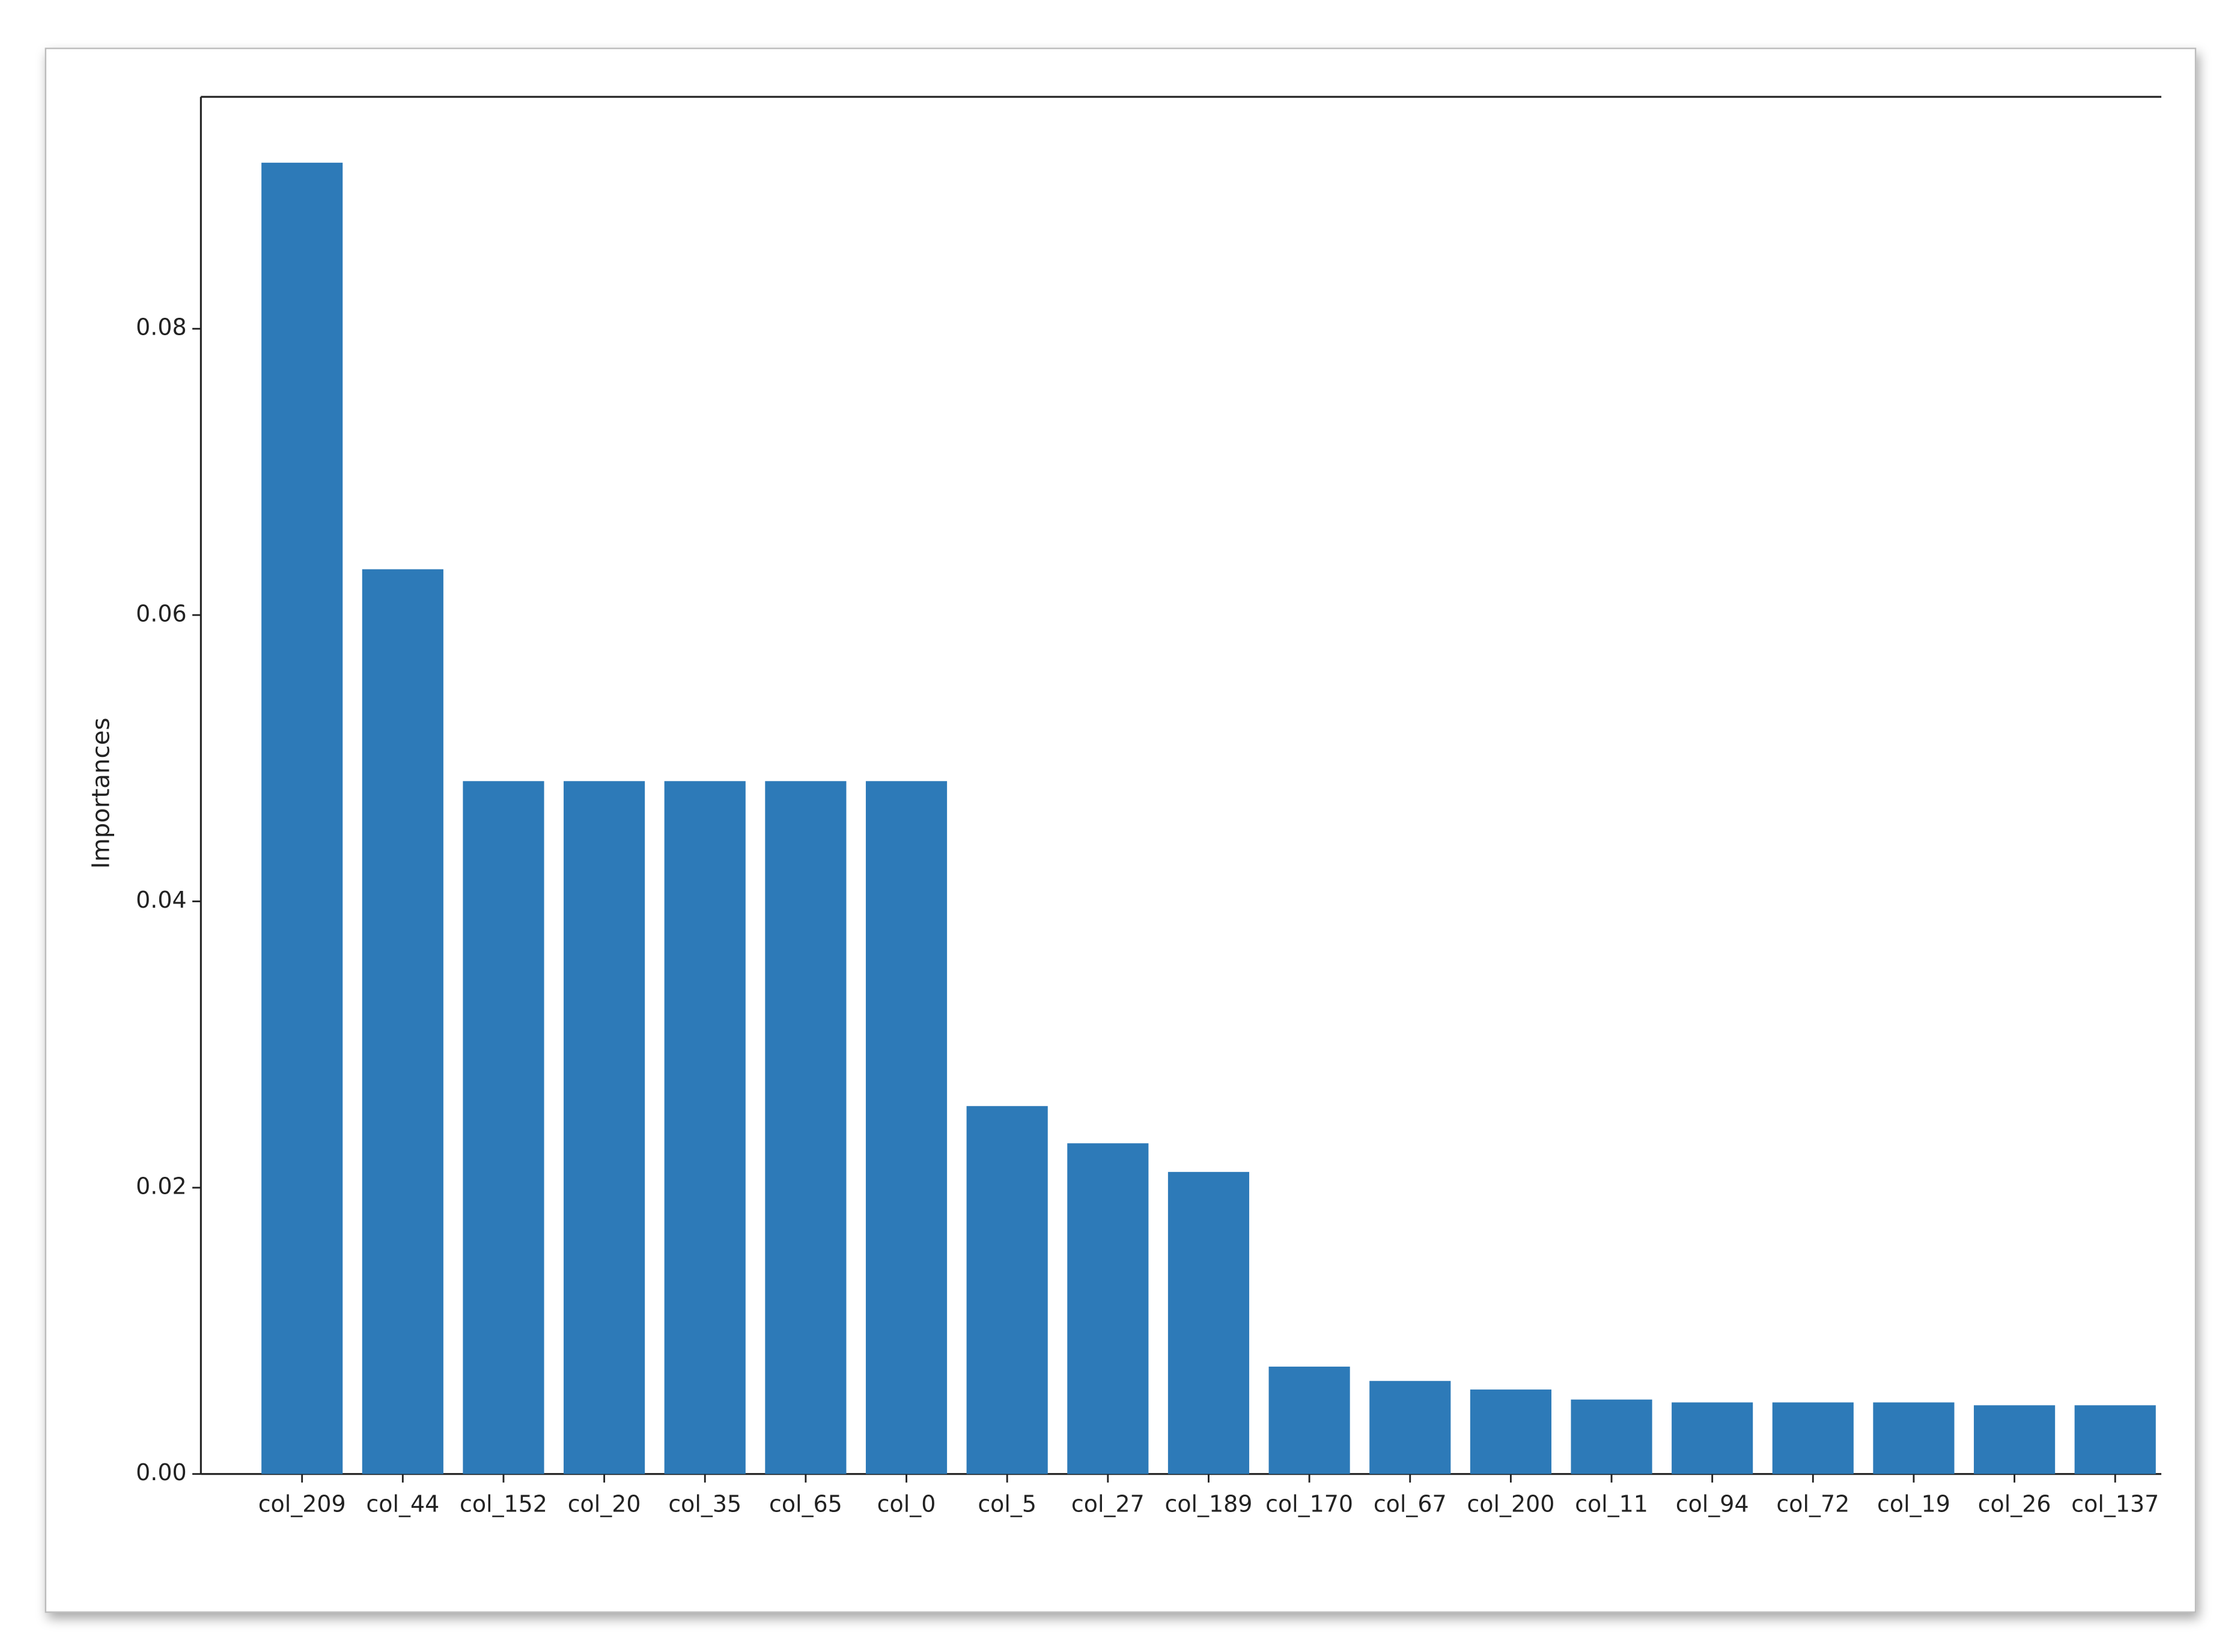  Describe the element at coordinates (161, 327) in the screenshot. I see `y-tick-label: 0.08` at that location.